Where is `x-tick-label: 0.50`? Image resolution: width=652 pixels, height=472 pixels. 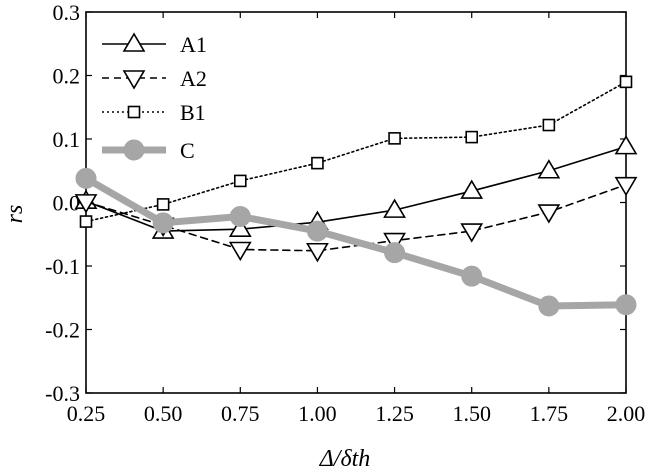
x-tick-label: 0.50 is located at coordinates (163, 413).